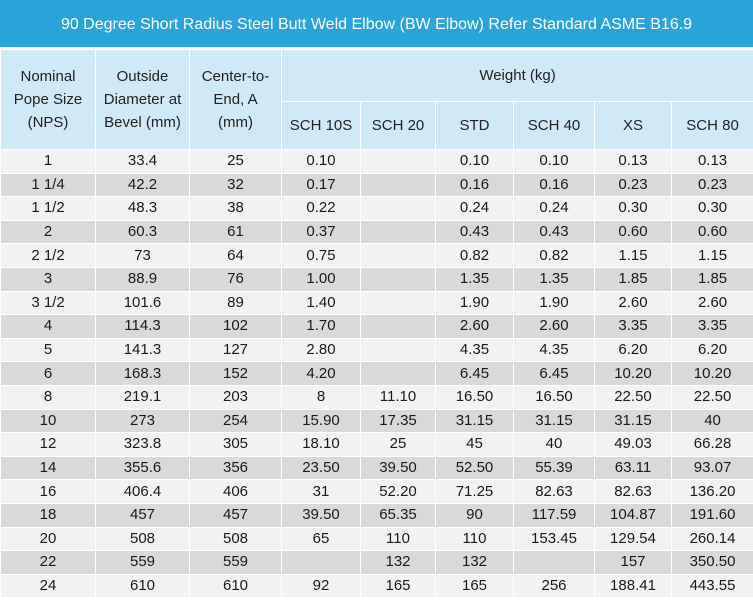 The image size is (753, 609). What do you see at coordinates (48, 279) in the screenshot?
I see `cell-nps: 3` at bounding box center [48, 279].